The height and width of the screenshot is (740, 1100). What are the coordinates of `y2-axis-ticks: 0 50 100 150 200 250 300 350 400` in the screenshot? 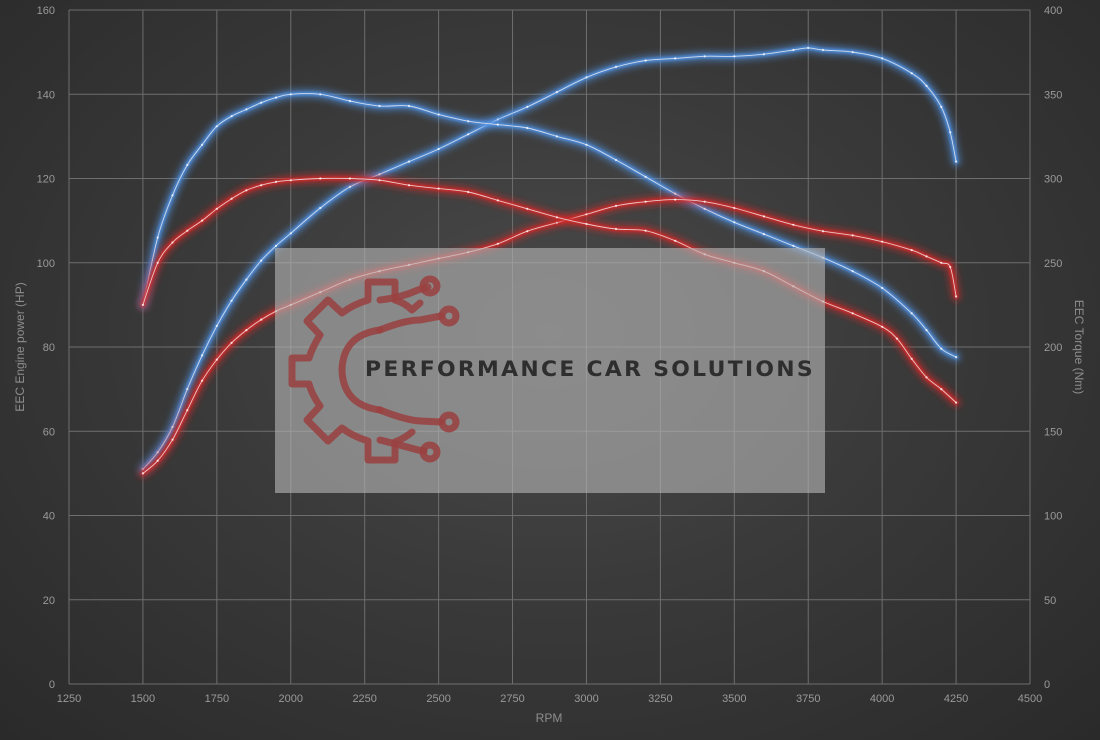 It's located at (1053, 348).